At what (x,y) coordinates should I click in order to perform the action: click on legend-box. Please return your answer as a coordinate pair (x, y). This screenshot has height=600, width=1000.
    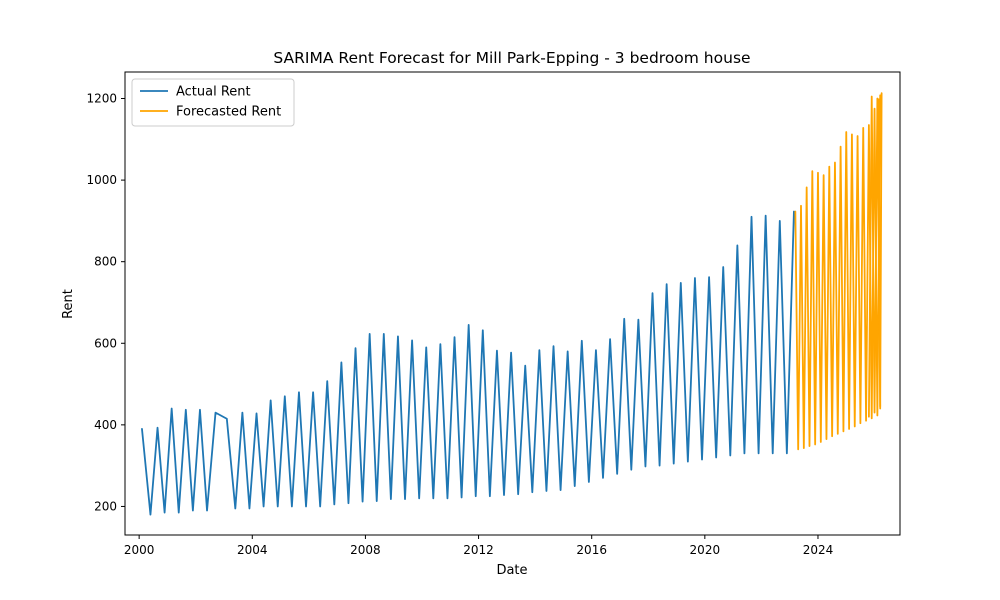
    Looking at the image, I should click on (213, 102).